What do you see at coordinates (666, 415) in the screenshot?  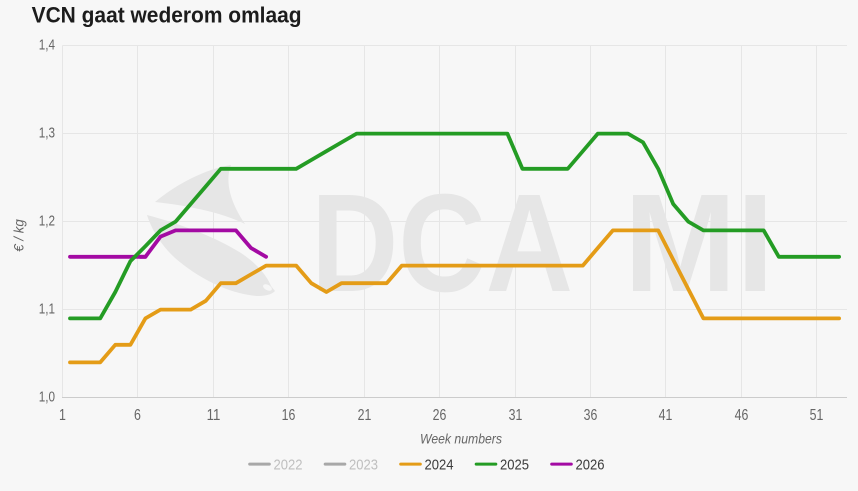 I see `svg-text: 41` at bounding box center [666, 415].